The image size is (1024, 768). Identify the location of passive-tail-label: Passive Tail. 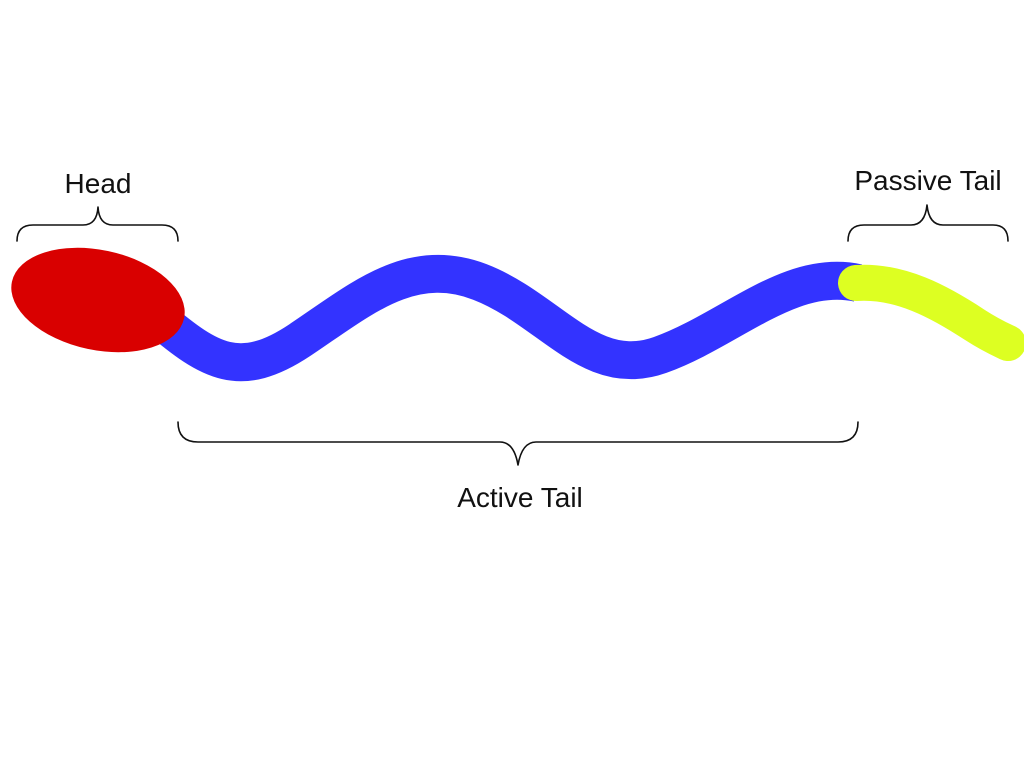
(927, 180).